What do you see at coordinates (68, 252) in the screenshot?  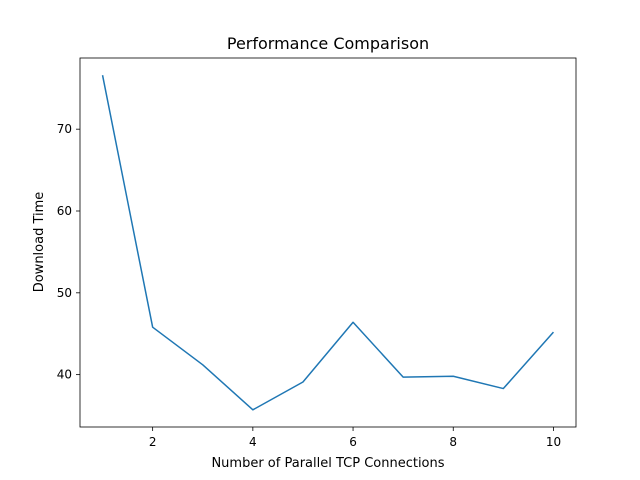 I see `y-axis: 40 50 60 70` at bounding box center [68, 252].